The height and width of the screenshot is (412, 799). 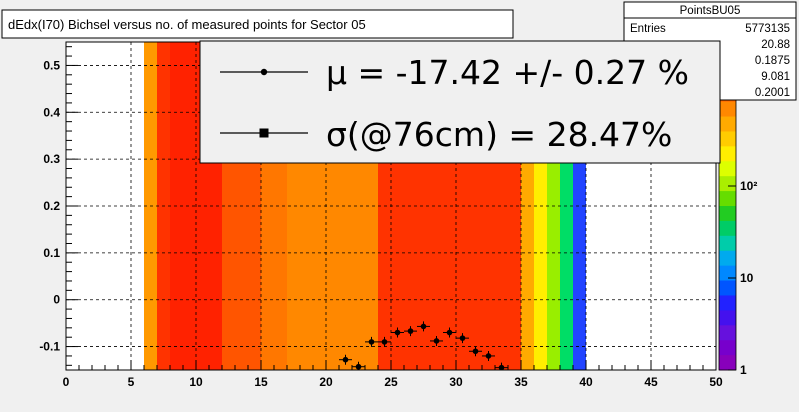 What do you see at coordinates (393, 374) in the screenshot?
I see `x-axis: 0 5 10 15 20 25 30 35 40 45 50` at bounding box center [393, 374].